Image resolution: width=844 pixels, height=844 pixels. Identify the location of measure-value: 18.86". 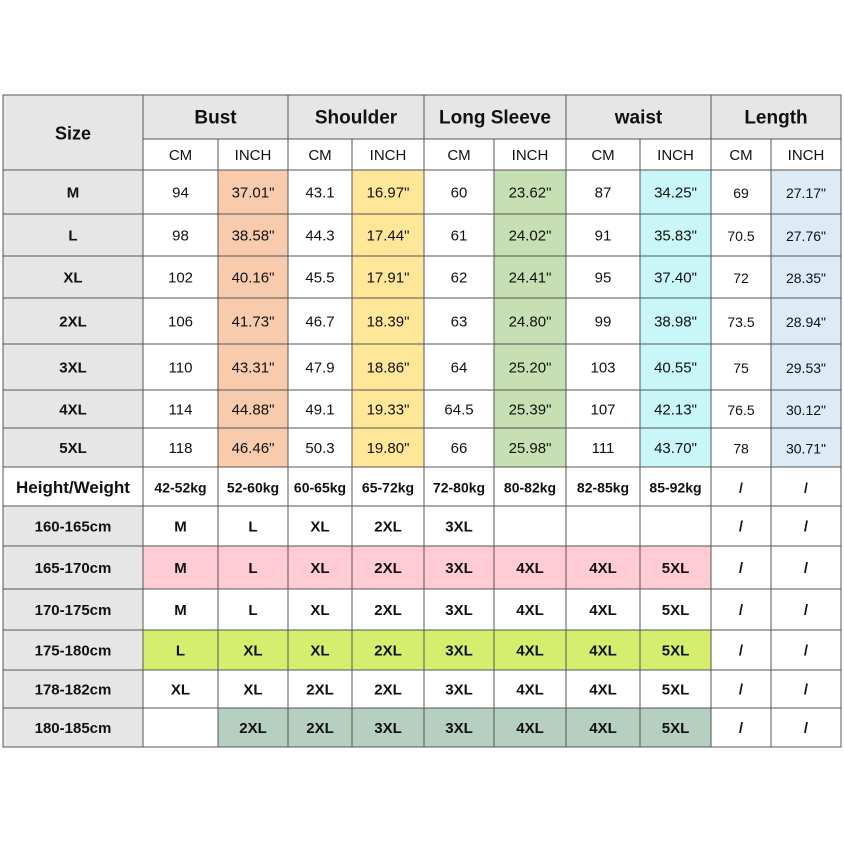
(388, 368).